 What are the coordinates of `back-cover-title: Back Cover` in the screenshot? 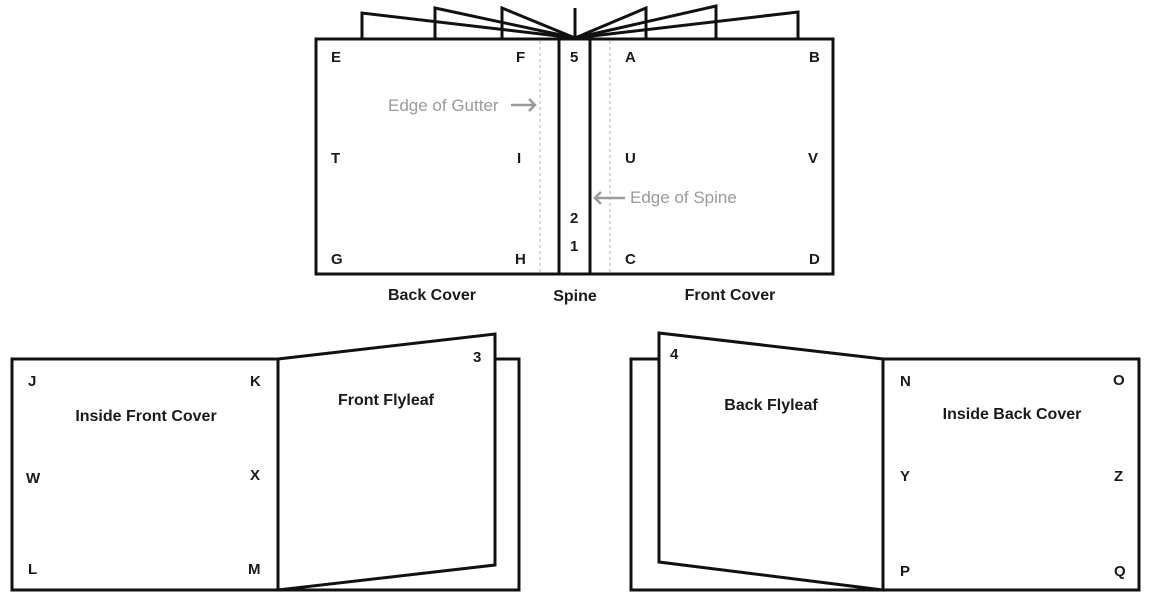 It's located at (432, 295).